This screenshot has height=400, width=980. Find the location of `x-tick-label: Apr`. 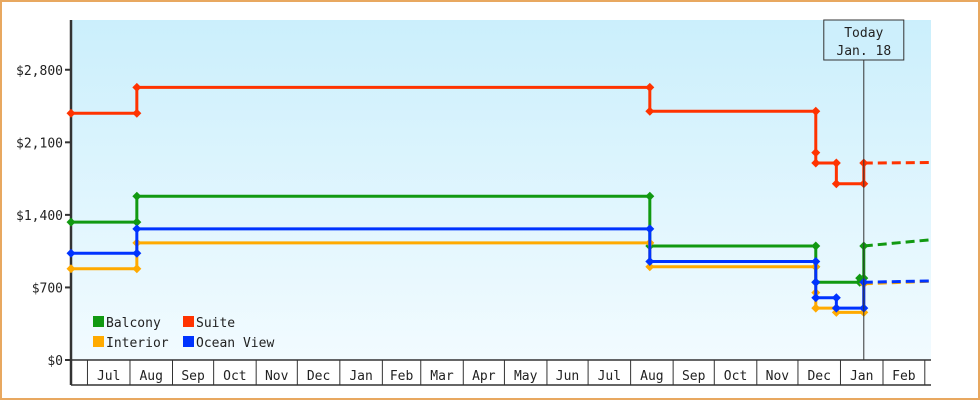

x-tick-label: Apr is located at coordinates (484, 376).